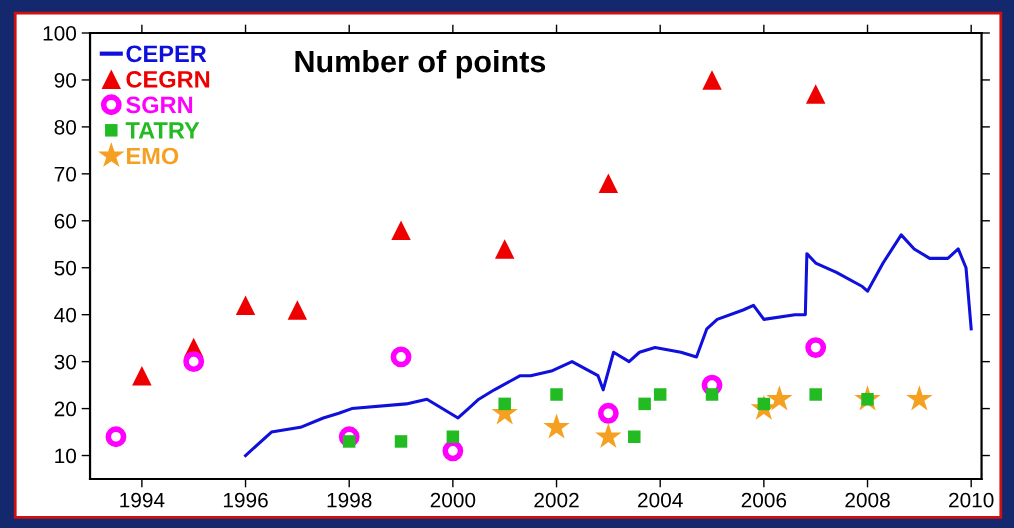 The width and height of the screenshot is (1014, 528). I want to click on x-tick-label: 2008, so click(867, 500).